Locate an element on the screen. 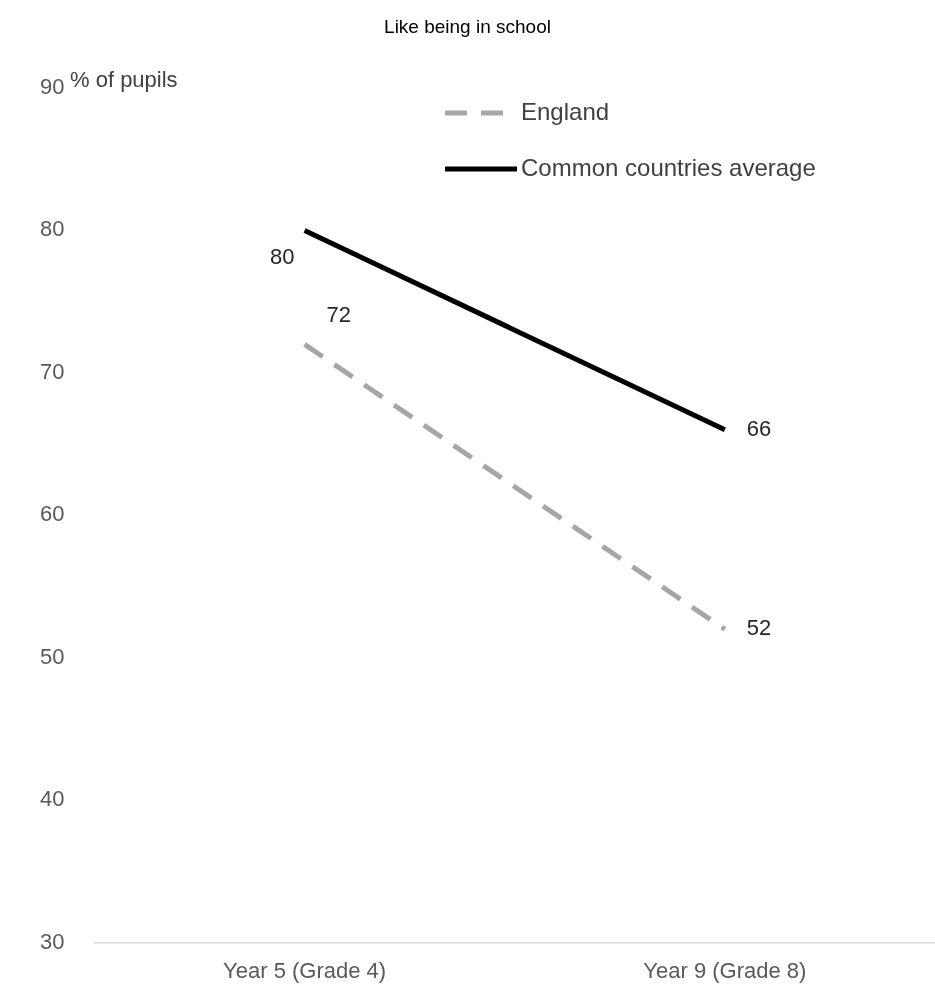  y-tick-label: 90 is located at coordinates (52, 87).